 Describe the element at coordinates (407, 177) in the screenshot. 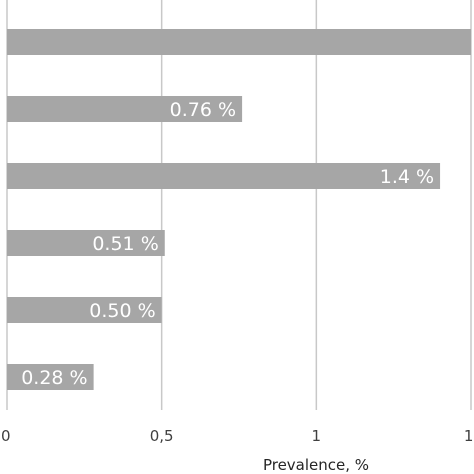

I see `bar-value-label: 1.4 %` at that location.